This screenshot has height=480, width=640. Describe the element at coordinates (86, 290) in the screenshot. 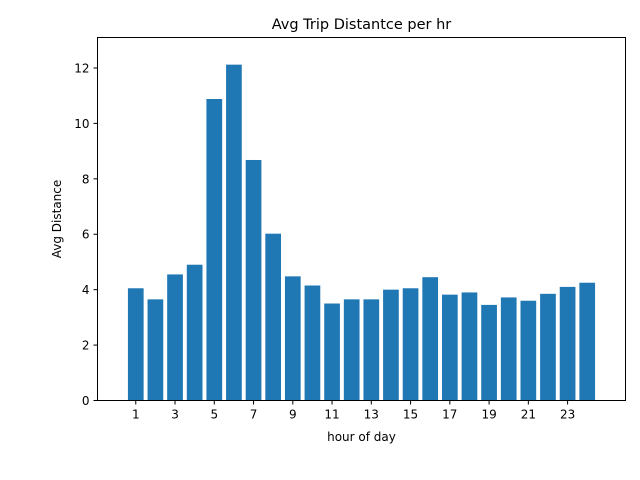

I see `y-tick-label: 4` at that location.